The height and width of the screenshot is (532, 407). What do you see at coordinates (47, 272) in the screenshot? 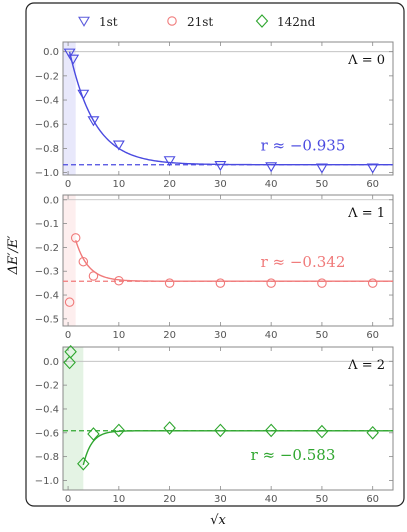
I see `y-tick-label: −0.3` at bounding box center [47, 272].